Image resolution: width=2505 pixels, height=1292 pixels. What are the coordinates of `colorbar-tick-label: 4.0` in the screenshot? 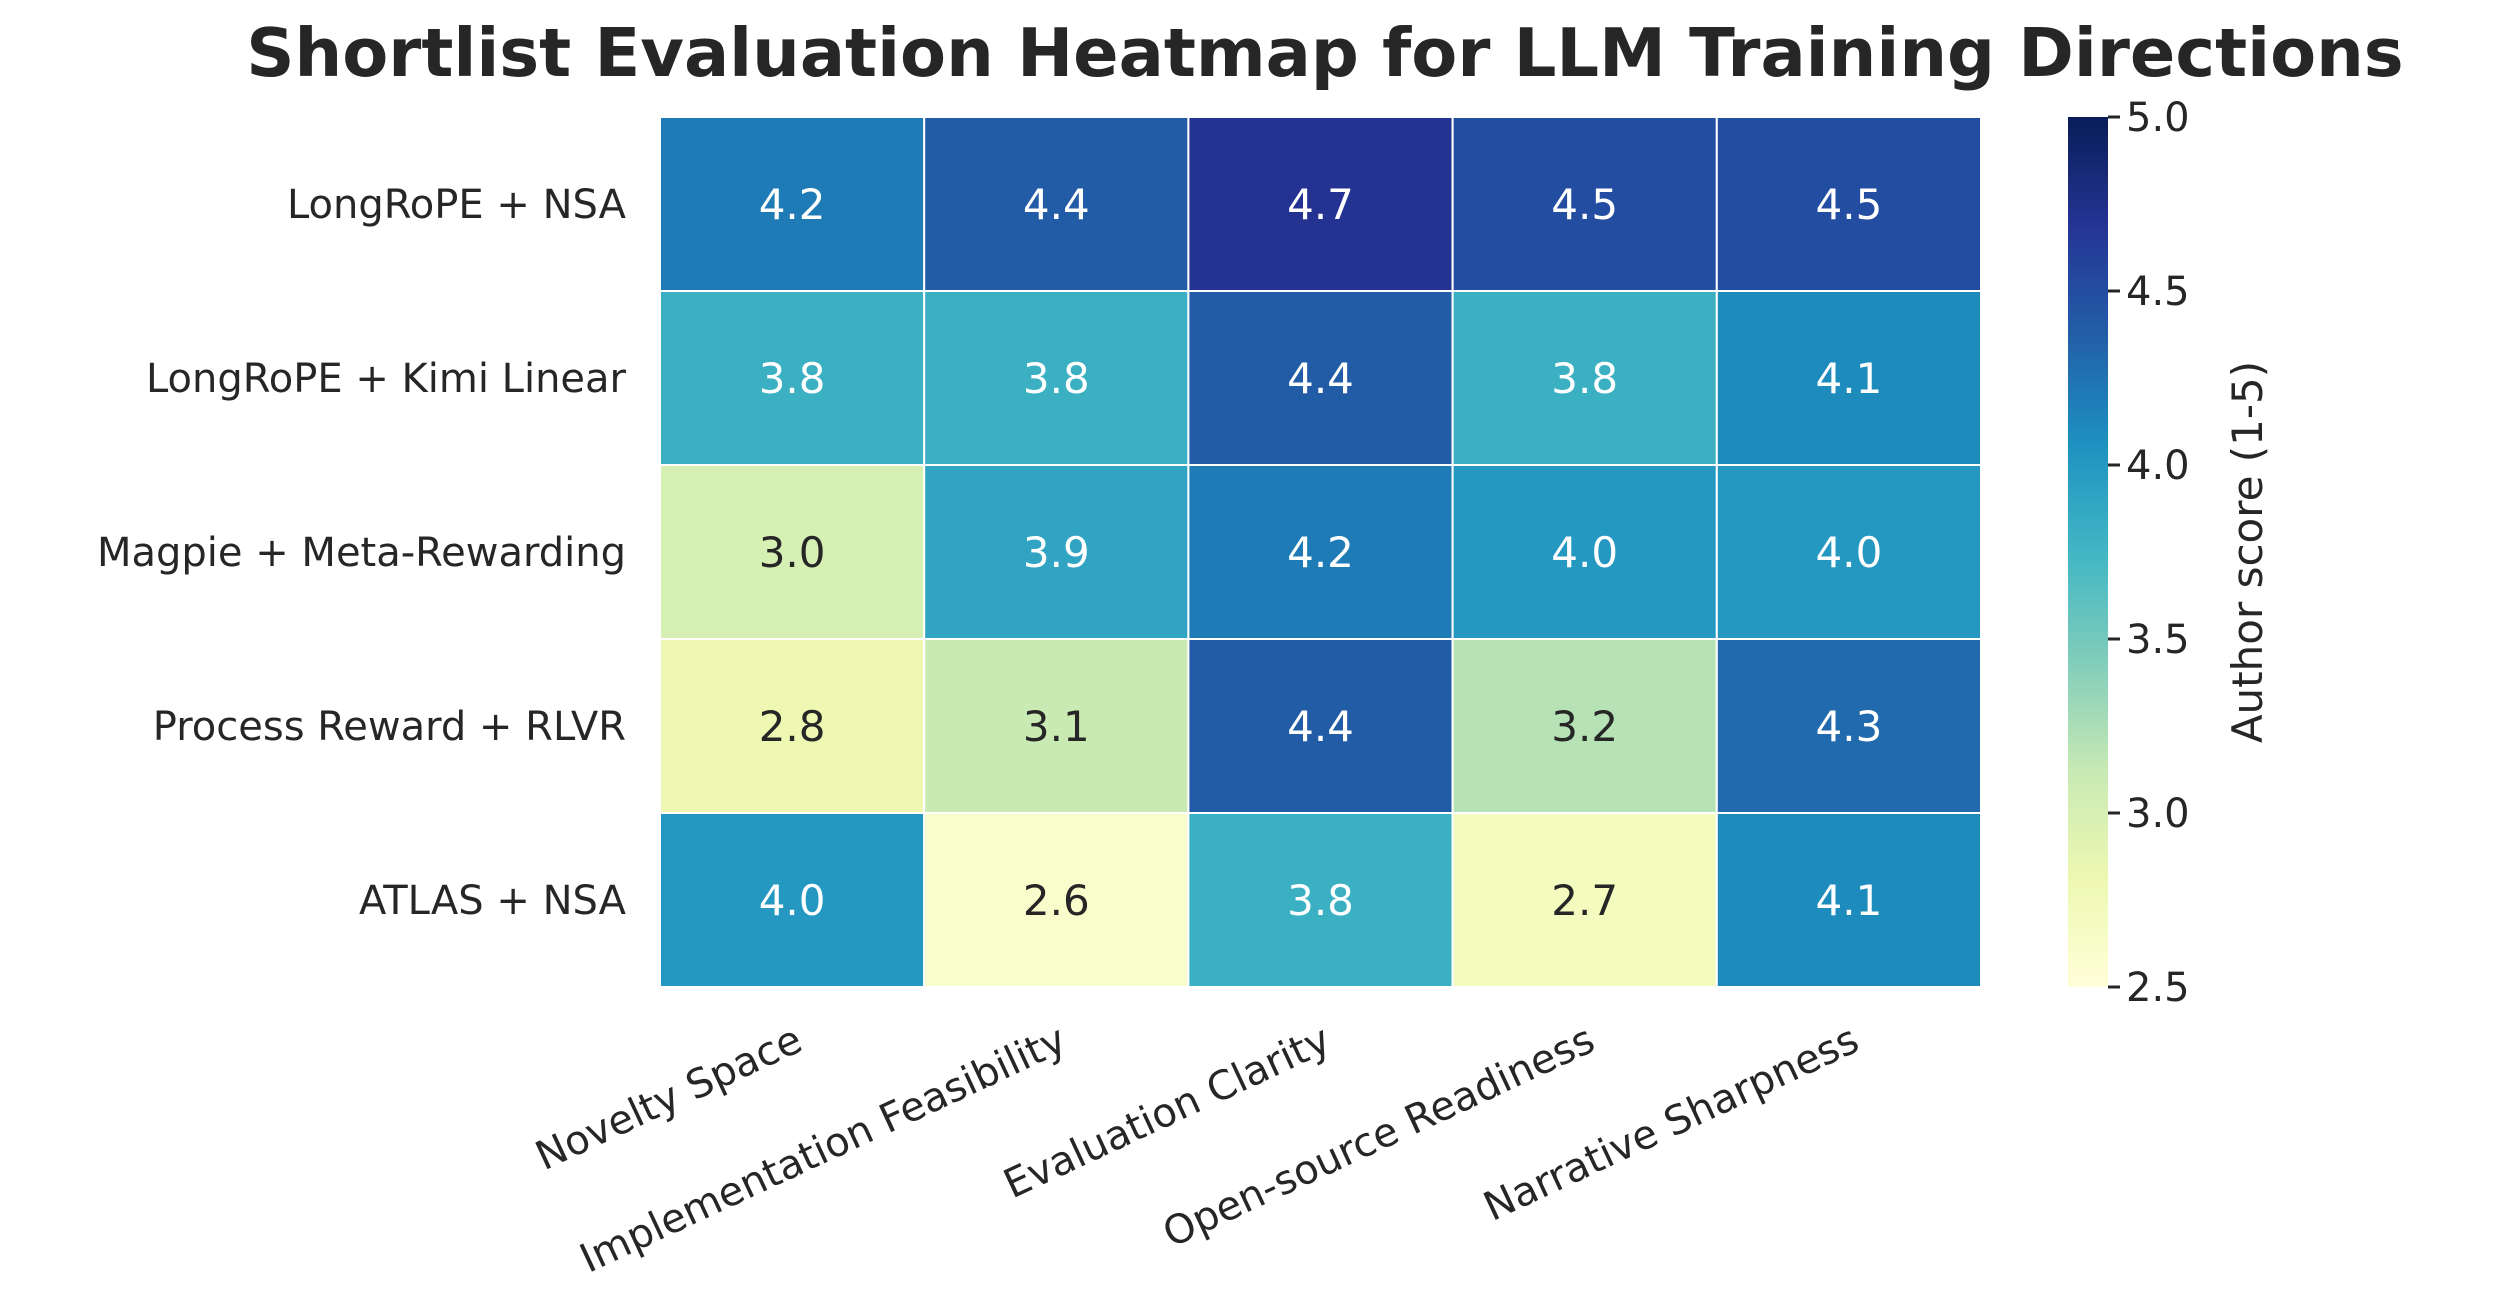 It's located at (2158, 466).